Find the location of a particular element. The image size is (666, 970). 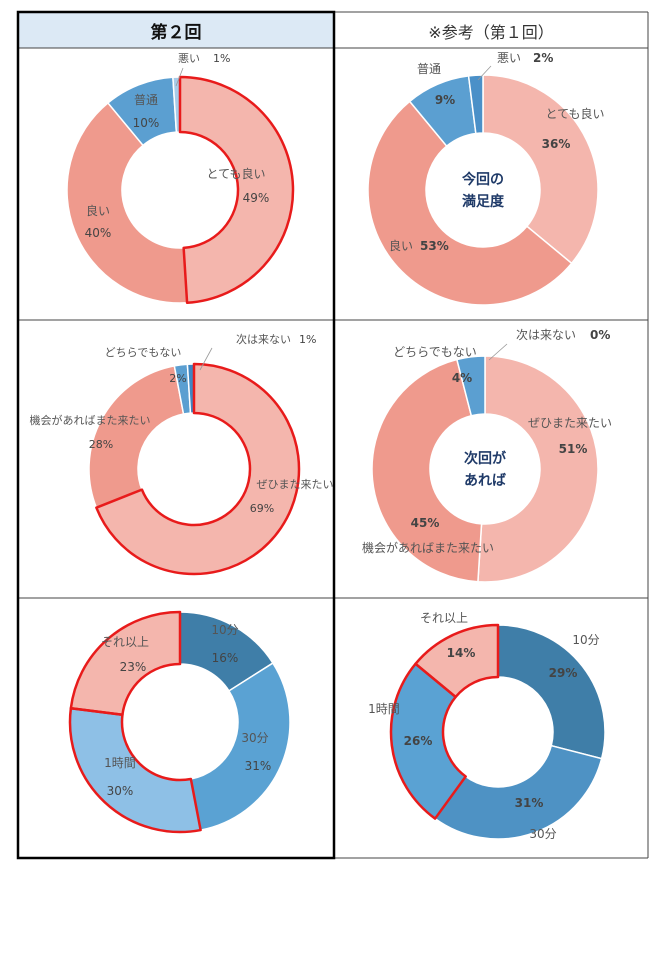

round2-satisfaction-label-2: 普通 is located at coordinates (146, 100).